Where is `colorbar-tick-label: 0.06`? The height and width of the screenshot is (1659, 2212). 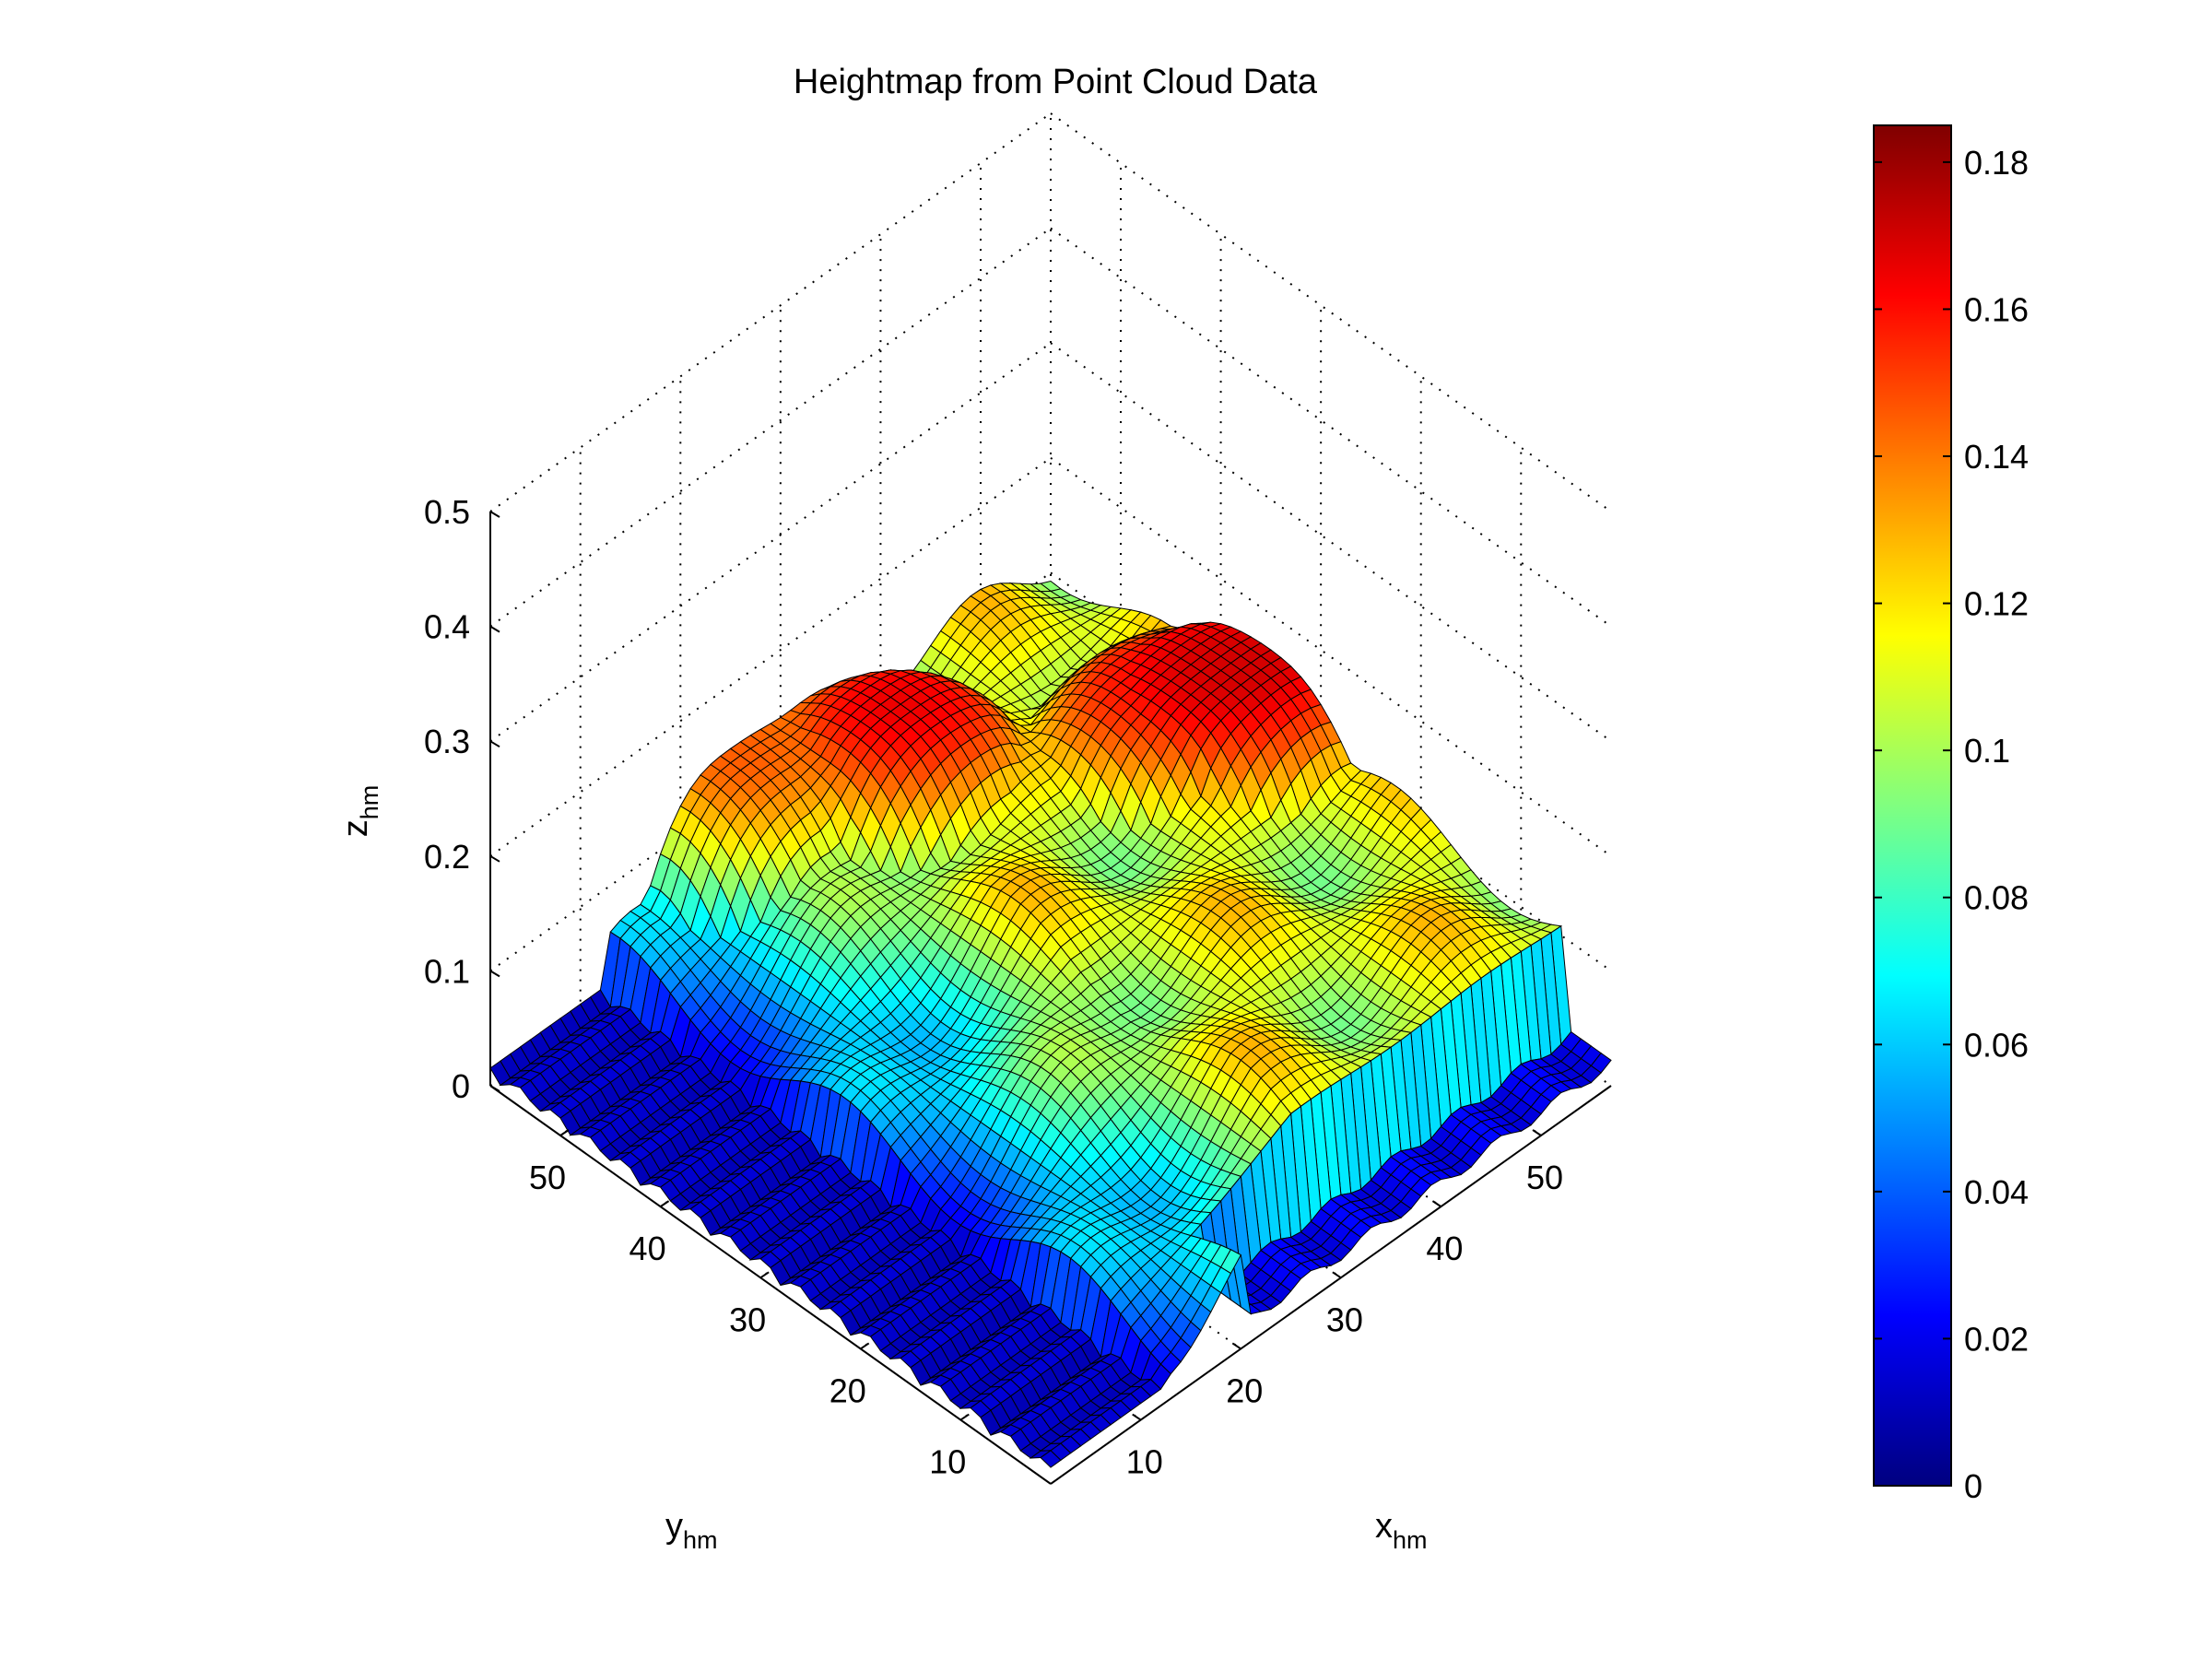 colorbar-tick-label: 0.06 is located at coordinates (1996, 1045).